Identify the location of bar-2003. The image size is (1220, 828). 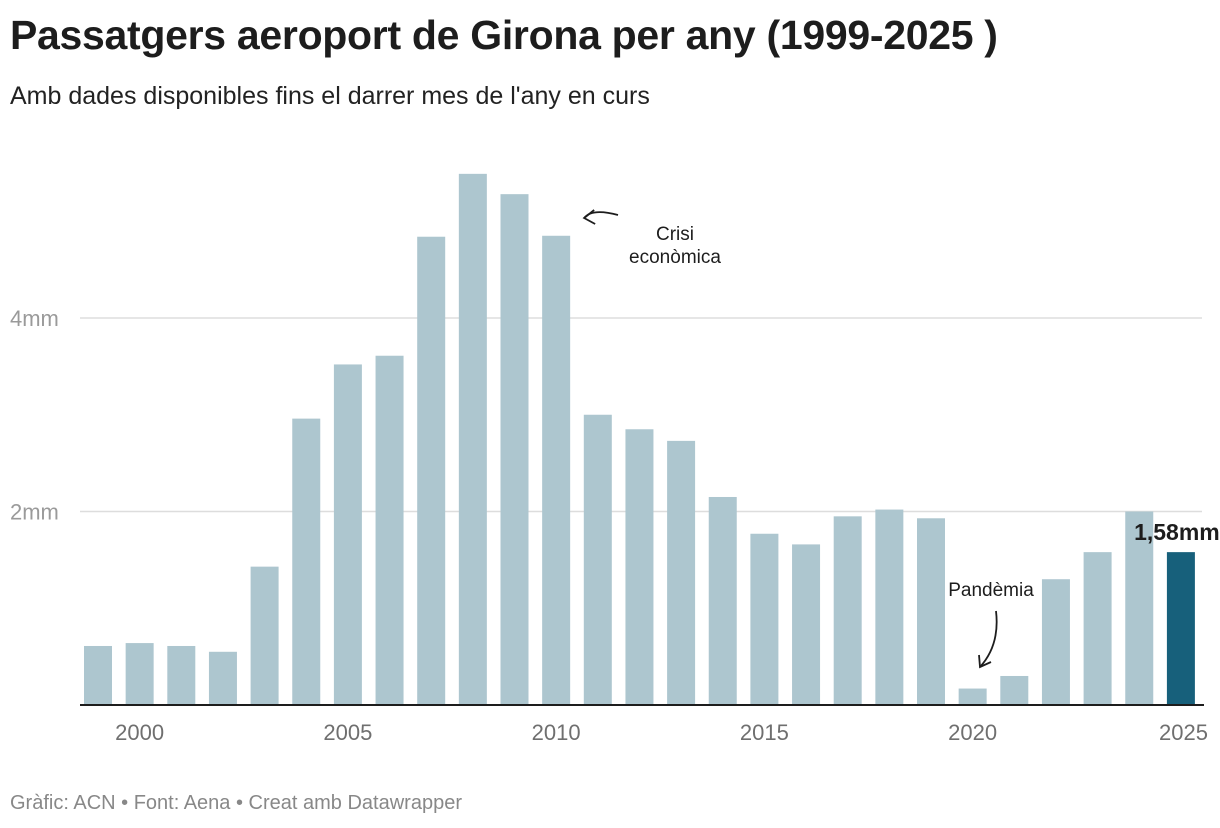
(264, 635).